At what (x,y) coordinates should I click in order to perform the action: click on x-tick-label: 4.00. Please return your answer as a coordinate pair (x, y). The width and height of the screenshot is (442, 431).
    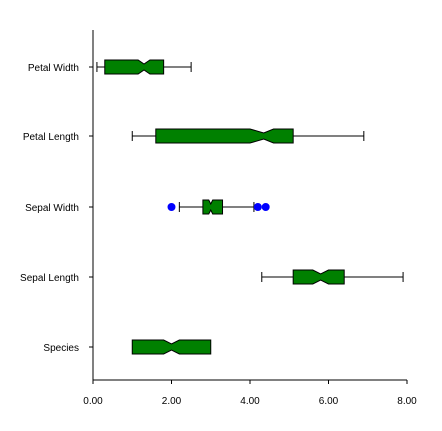
    Looking at the image, I should click on (250, 401).